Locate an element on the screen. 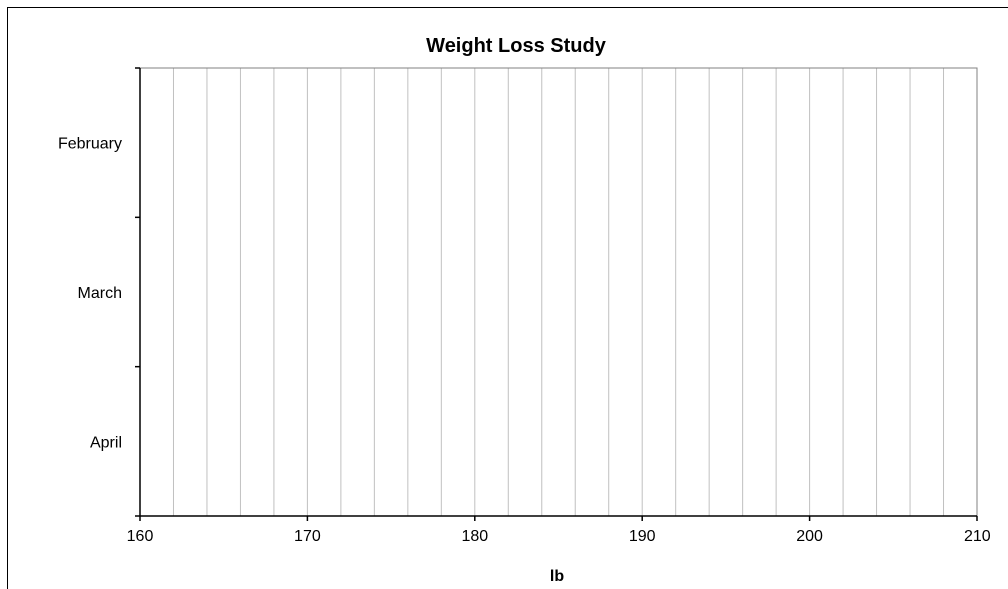 This screenshot has width=1008, height=589. y-tick-label: March is located at coordinates (100, 293).